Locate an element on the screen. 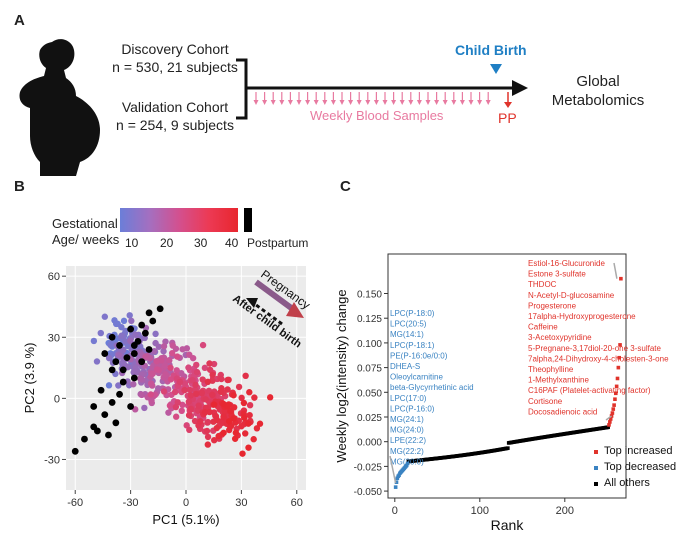 This screenshot has width=700, height=540. decreased-metabolite-label: LPC(17:0) is located at coordinates (408, 398).